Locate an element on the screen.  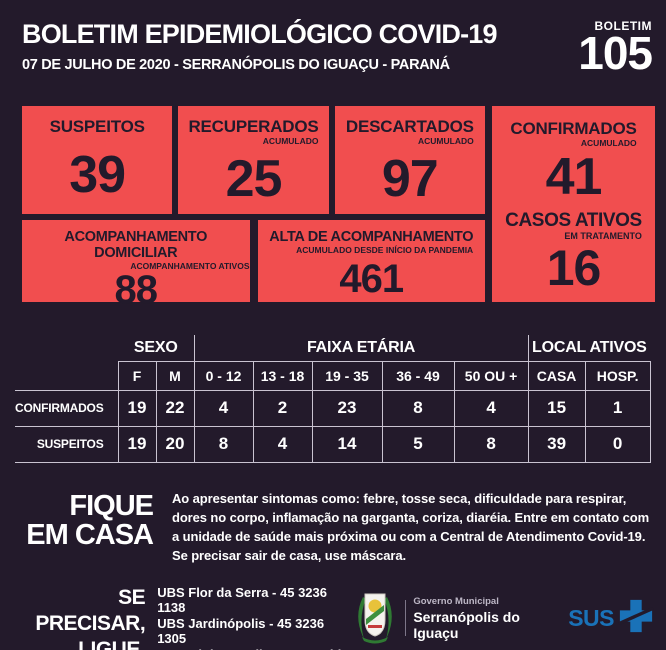
advice-heading: FIQUE EM CASA is located at coordinates (88, 527).